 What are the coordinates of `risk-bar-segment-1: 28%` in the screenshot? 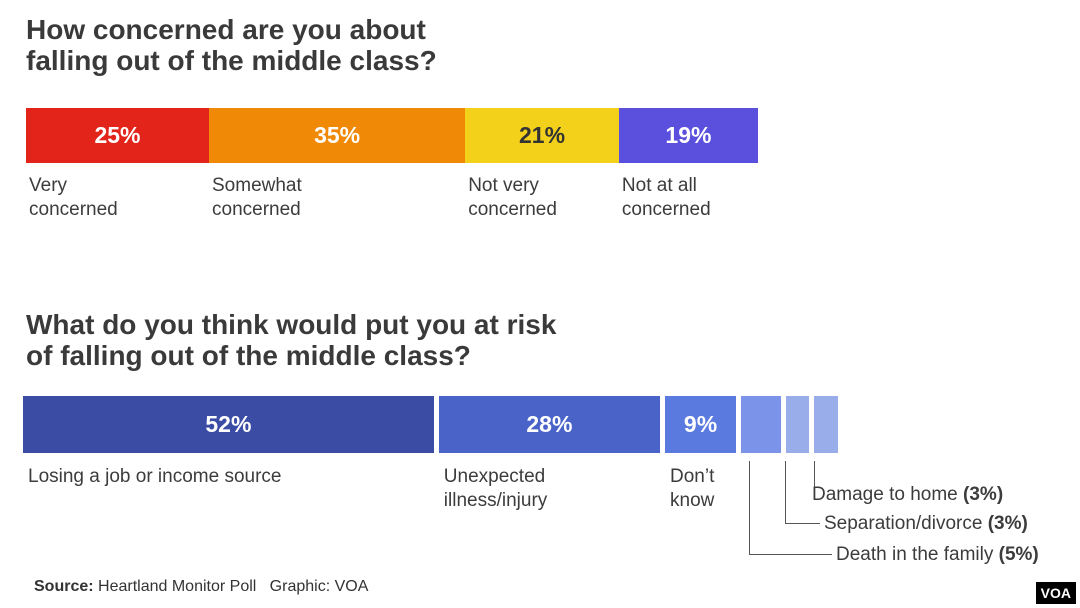 It's located at (549, 424).